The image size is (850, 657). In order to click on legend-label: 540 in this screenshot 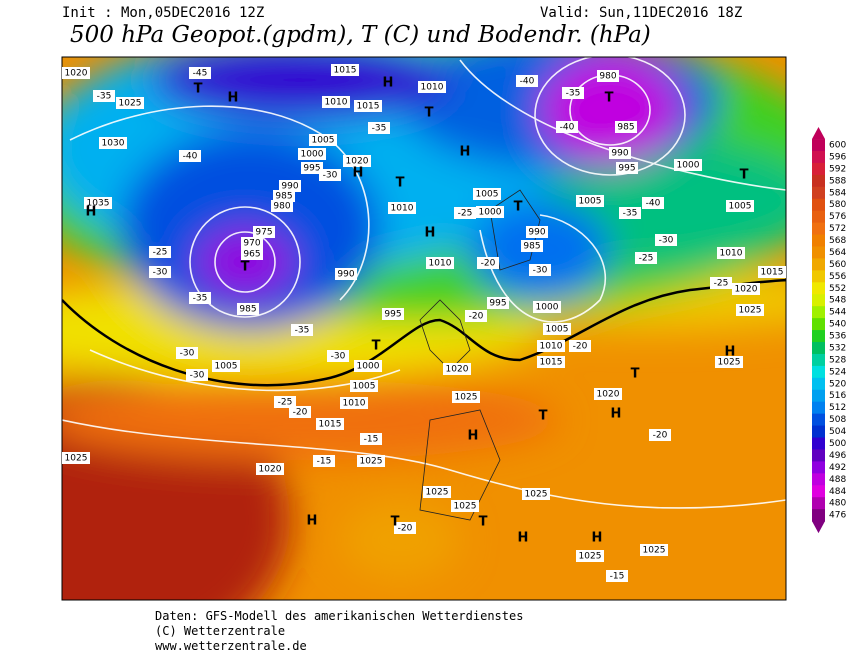, I will do `click(837, 325)`.